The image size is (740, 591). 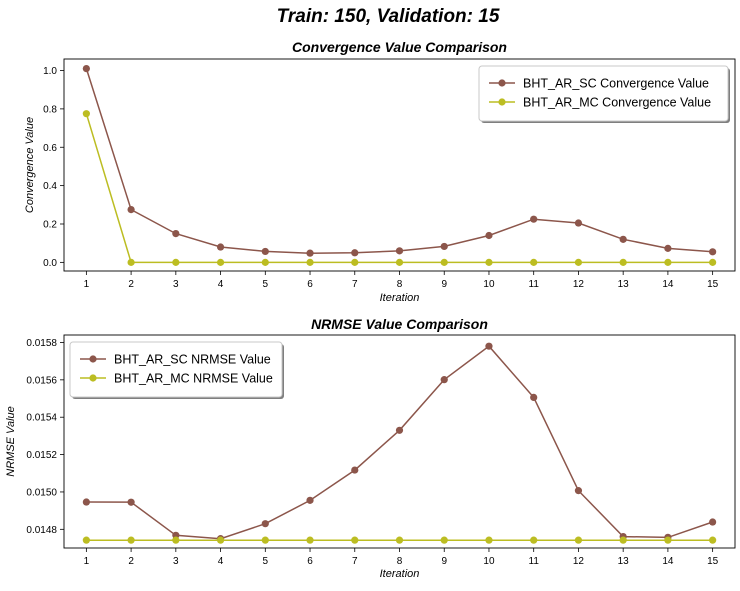 What do you see at coordinates (221, 284) in the screenshot?
I see `x-tick-label: 4` at bounding box center [221, 284].